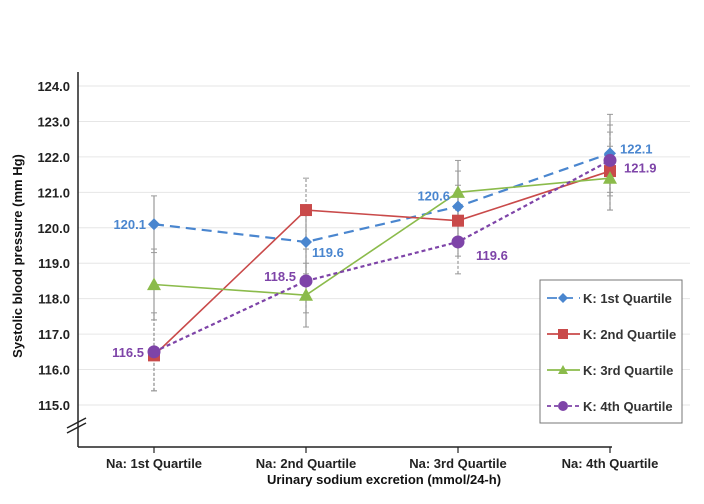 The image size is (704, 504). What do you see at coordinates (154, 463) in the screenshot?
I see `x-category-label: Na: 1st Quartile` at bounding box center [154, 463].